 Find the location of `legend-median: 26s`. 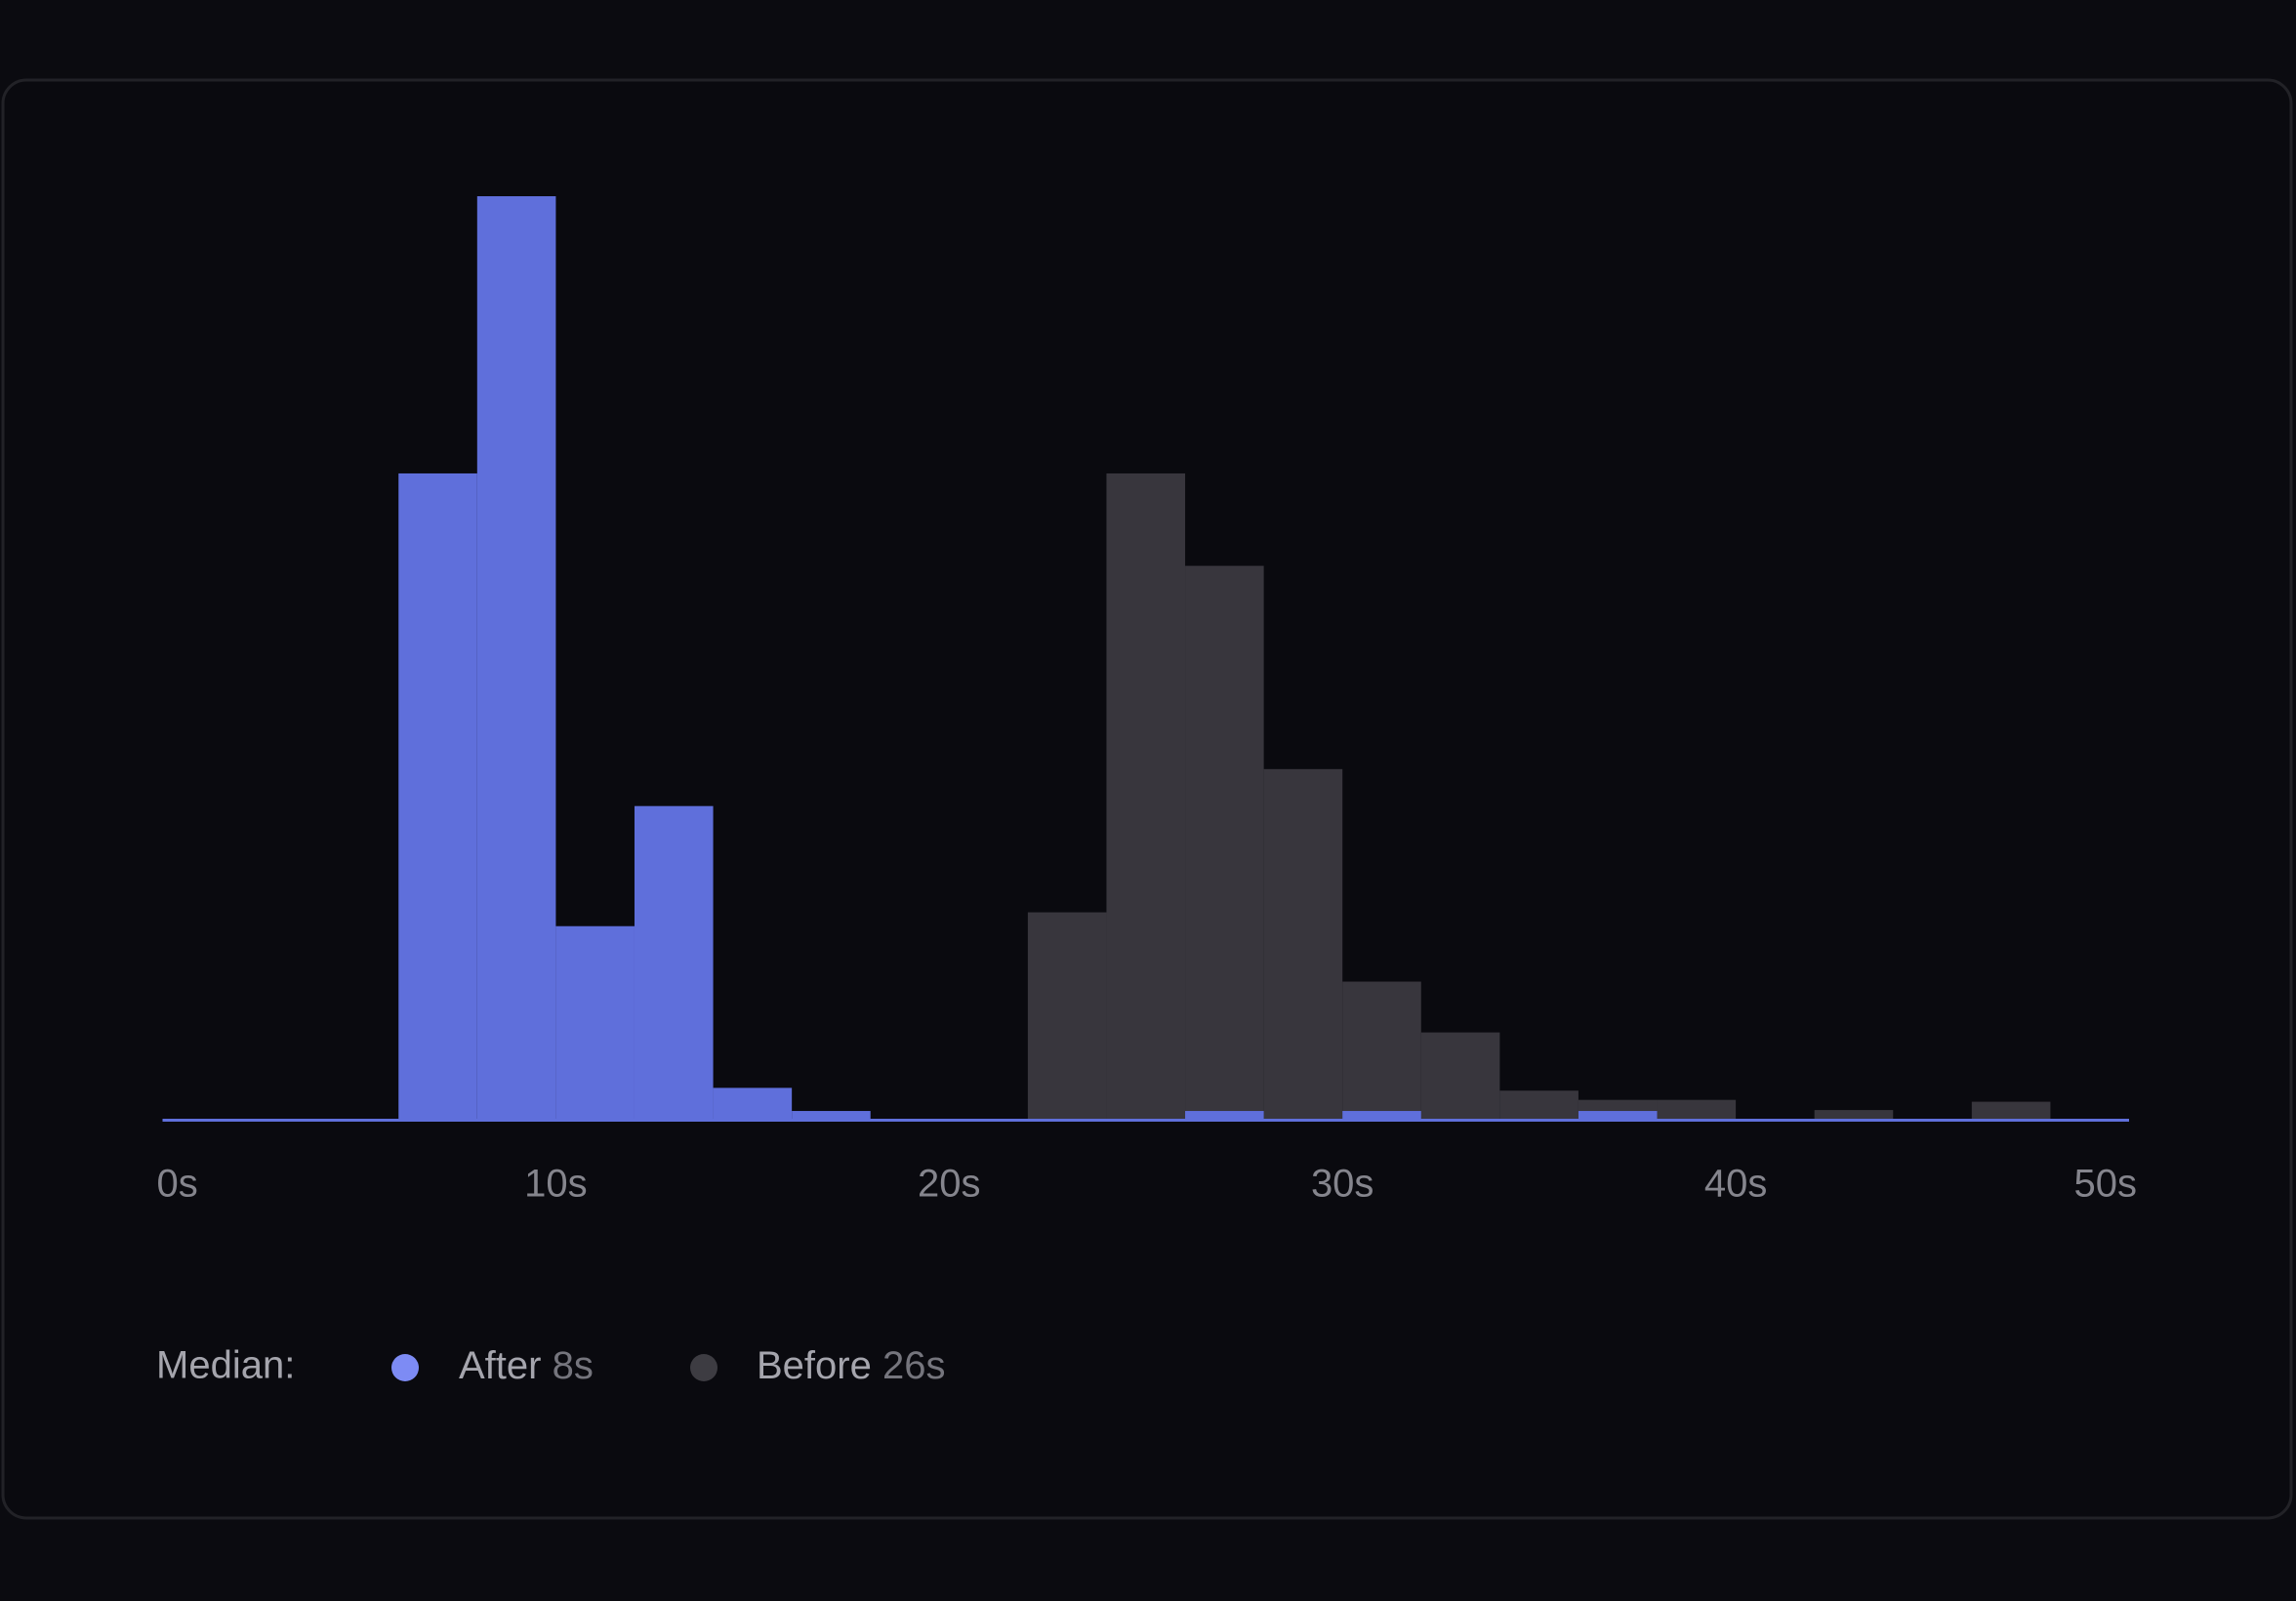

legend-median: 26s is located at coordinates (914, 1365).